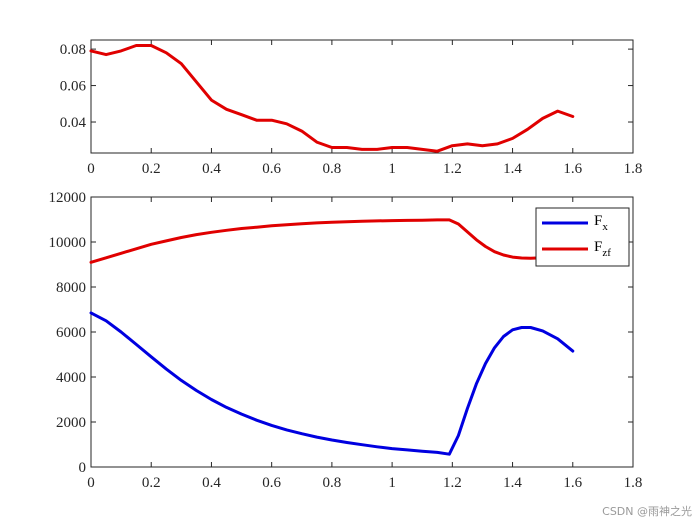  What do you see at coordinates (317, 241) in the screenshot?
I see `series-line-Fzf` at bounding box center [317, 241].